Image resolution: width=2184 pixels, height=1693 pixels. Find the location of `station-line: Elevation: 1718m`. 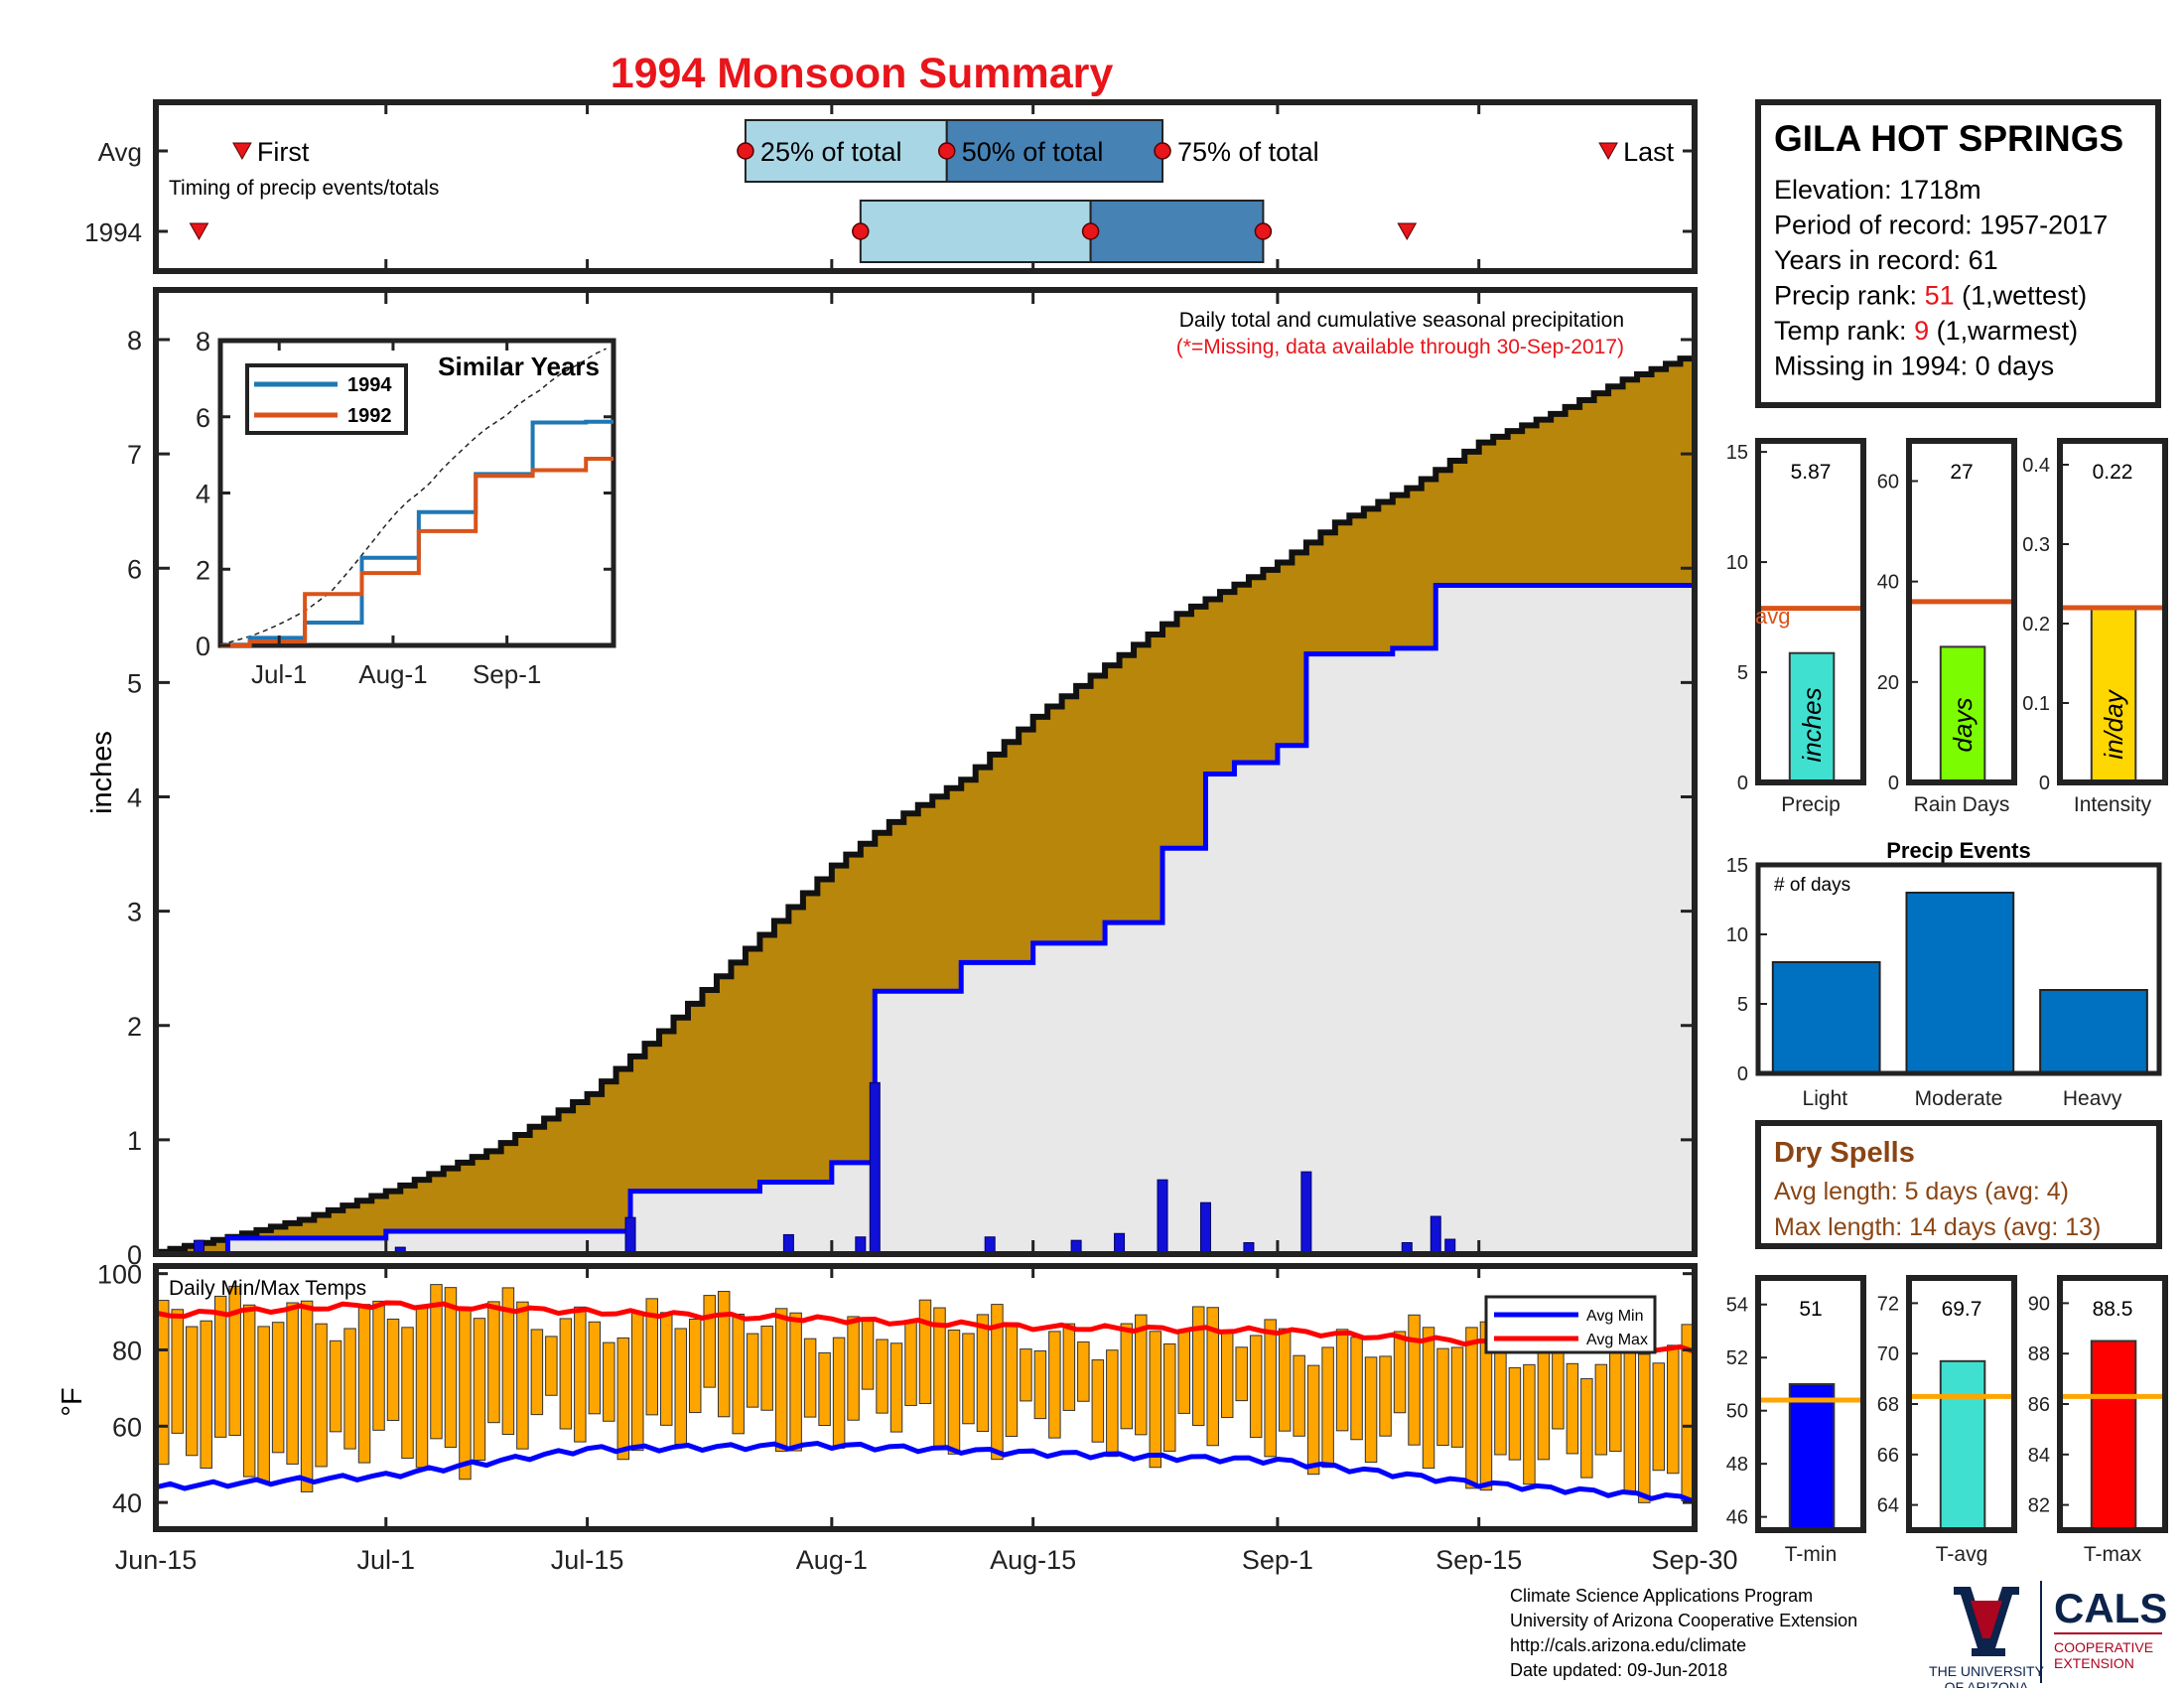

station-line: Elevation: 1718m is located at coordinates (1877, 190).